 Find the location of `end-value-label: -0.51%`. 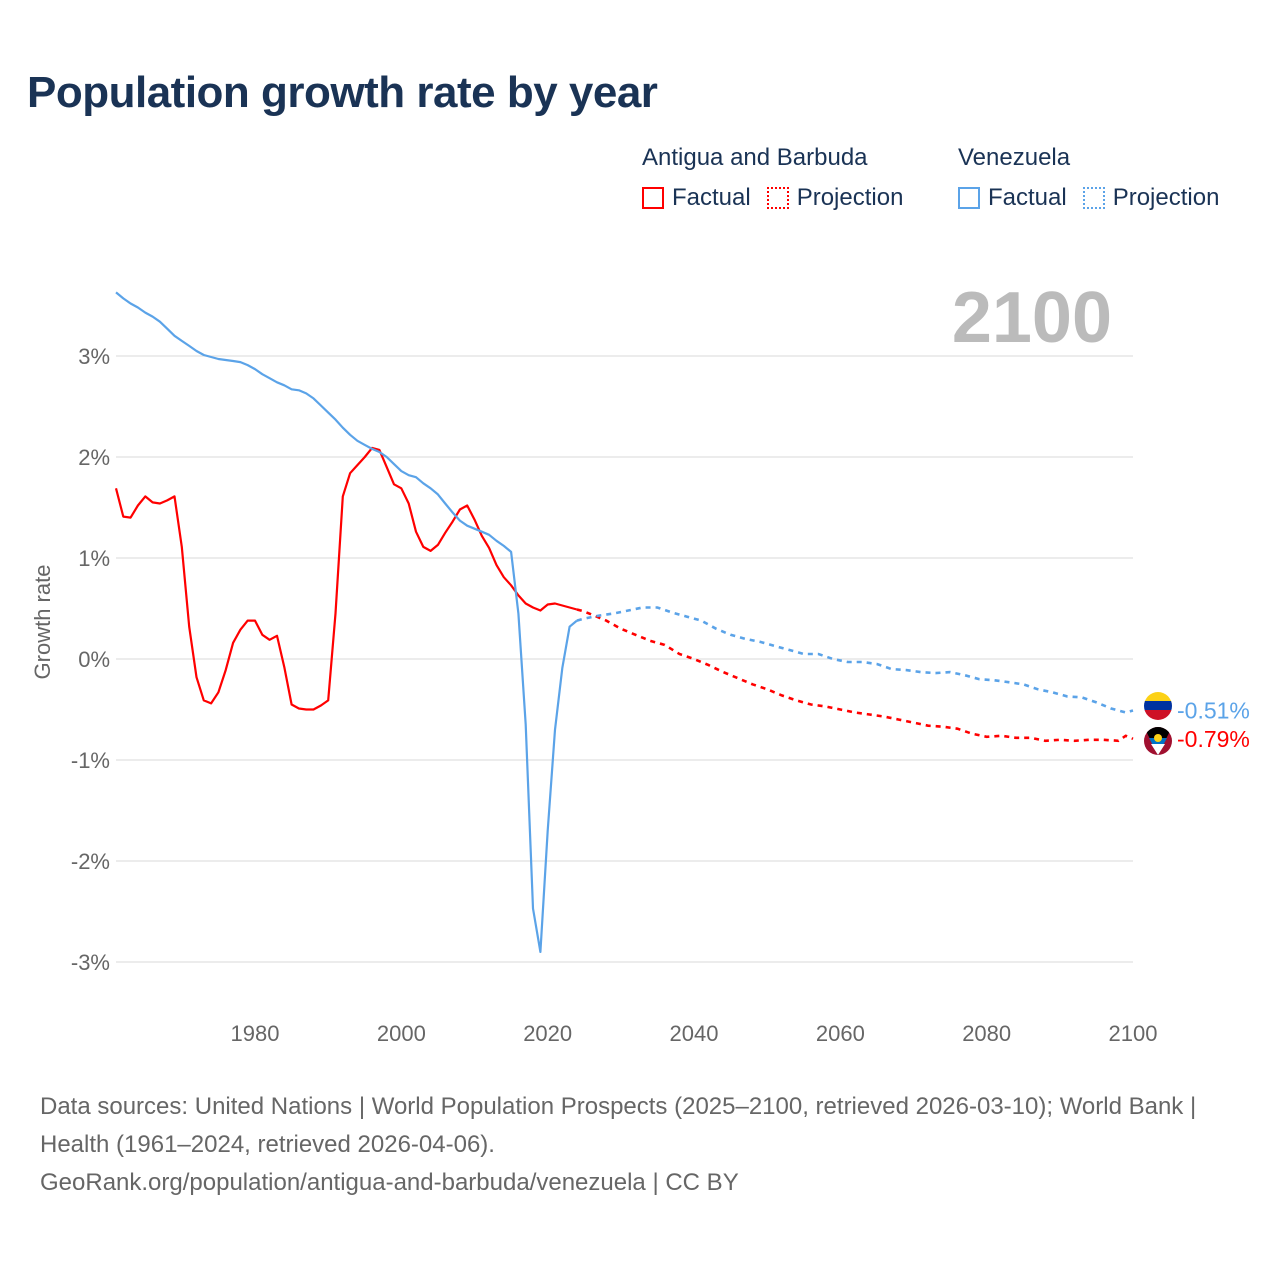

end-value-label: -0.51% is located at coordinates (1213, 711).